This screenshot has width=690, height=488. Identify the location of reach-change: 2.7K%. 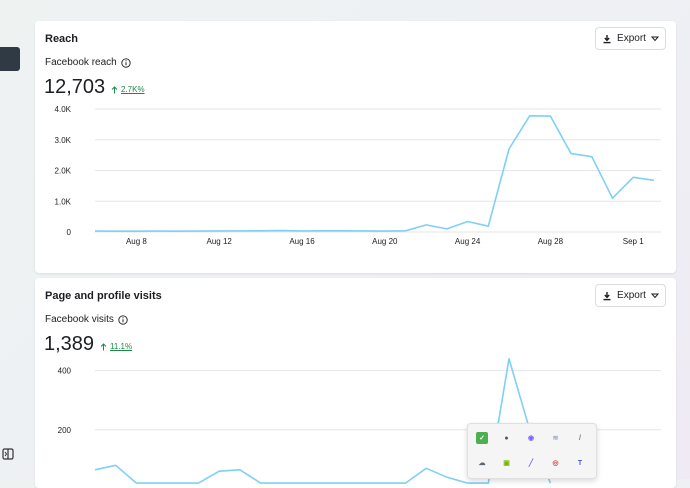
(128, 89).